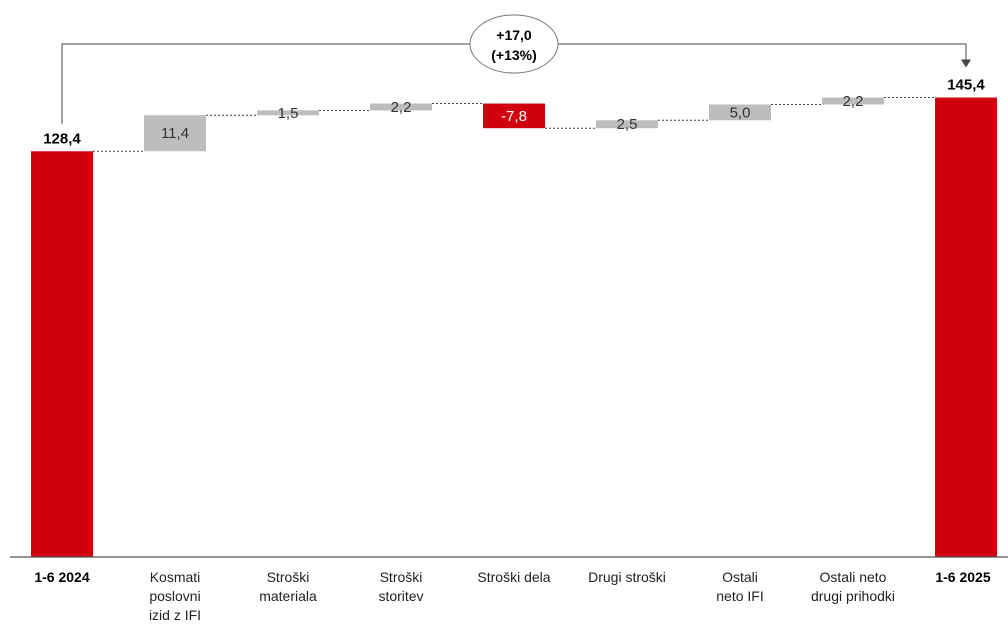 This screenshot has height=628, width=1008. Describe the element at coordinates (514, 35) in the screenshot. I see `difference-value: +17,0` at that location.